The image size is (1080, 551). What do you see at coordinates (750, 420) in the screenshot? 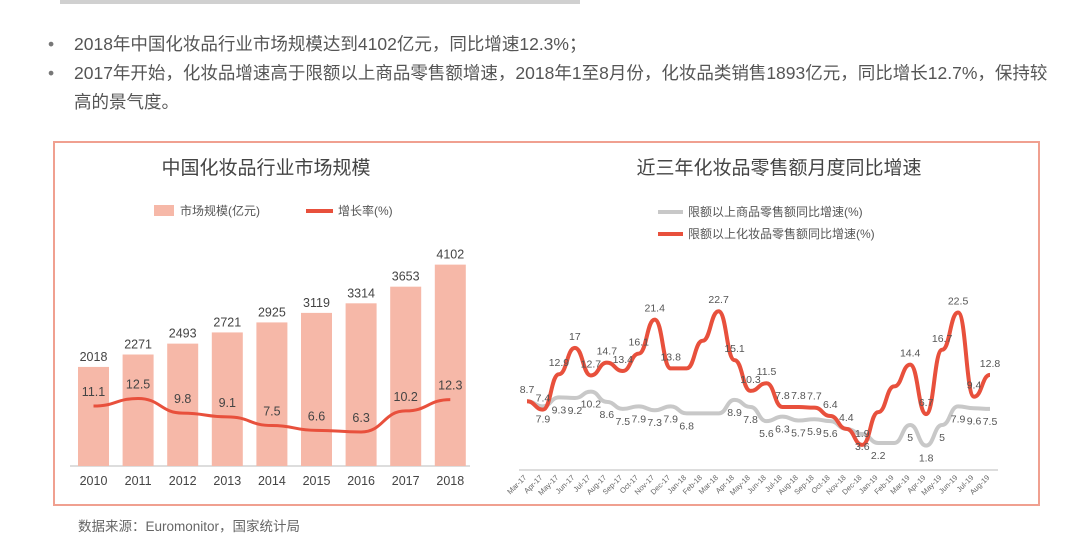
I see `retail-value-label: 7.8` at bounding box center [750, 420].